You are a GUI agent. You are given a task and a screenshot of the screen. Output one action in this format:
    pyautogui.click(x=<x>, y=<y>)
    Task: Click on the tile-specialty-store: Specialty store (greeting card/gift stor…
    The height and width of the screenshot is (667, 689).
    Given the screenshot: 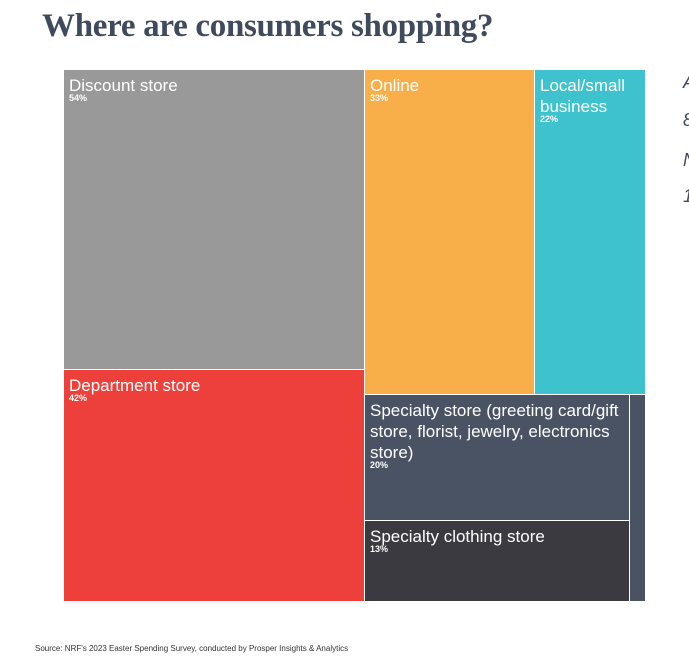 What is the action you would take?
    pyautogui.click(x=497, y=458)
    